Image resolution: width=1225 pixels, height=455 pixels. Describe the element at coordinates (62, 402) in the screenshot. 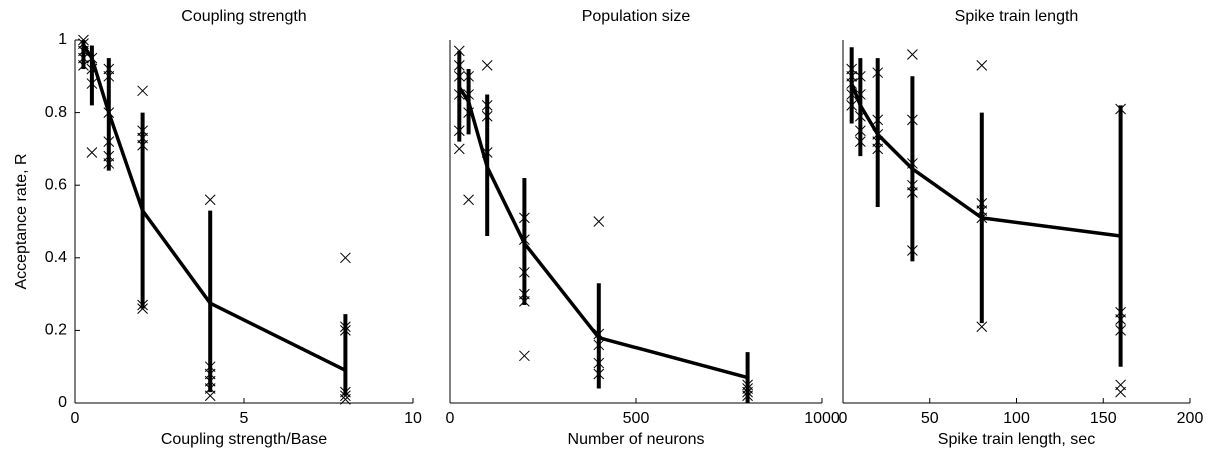

I see `y-tick-label: 0` at that location.